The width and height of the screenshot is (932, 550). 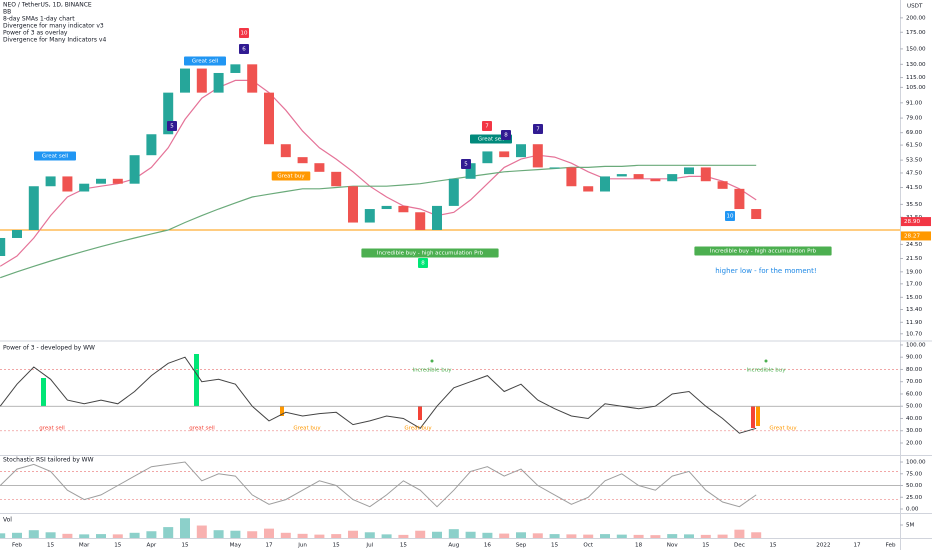 What do you see at coordinates (35, 33) in the screenshot?
I see `indicator: Power of 3 as overlay` at bounding box center [35, 33].